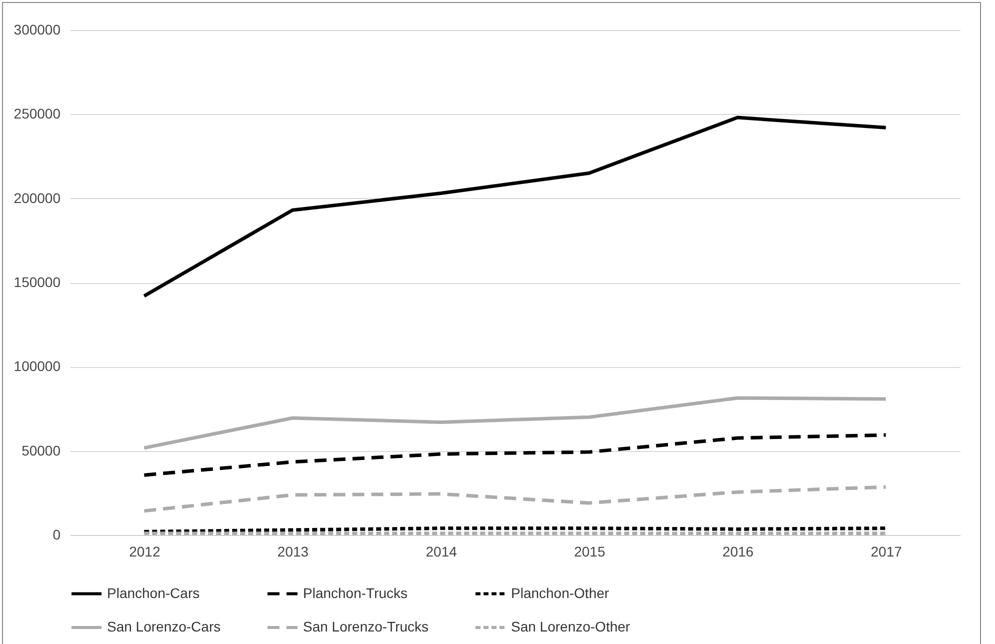  Describe the element at coordinates (37, 30) in the screenshot. I see `y-tick-label: 300000` at that location.